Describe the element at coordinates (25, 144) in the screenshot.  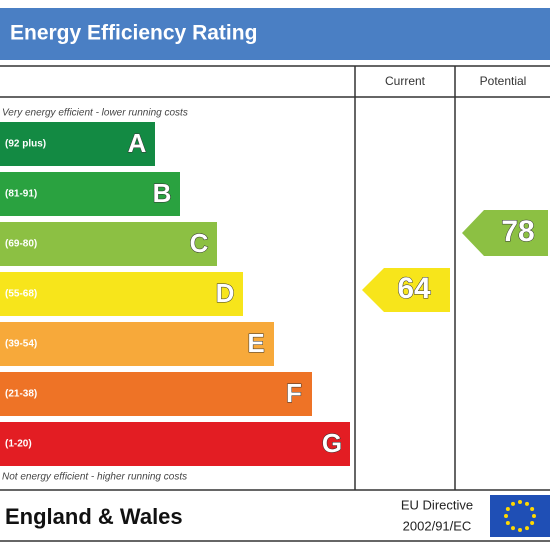
I see `band-range: (92 plus)` at that location.